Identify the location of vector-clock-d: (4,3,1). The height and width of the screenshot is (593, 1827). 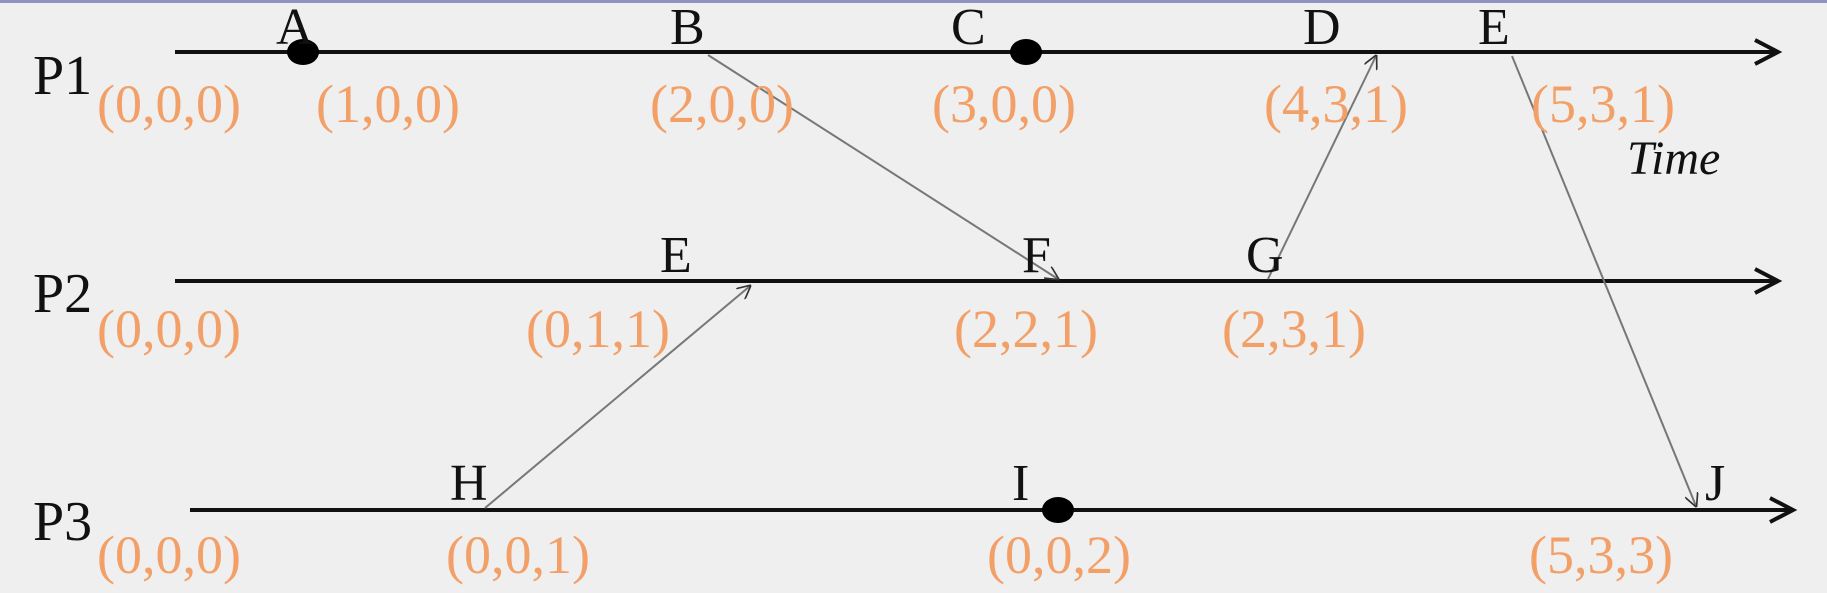
(1336, 104).